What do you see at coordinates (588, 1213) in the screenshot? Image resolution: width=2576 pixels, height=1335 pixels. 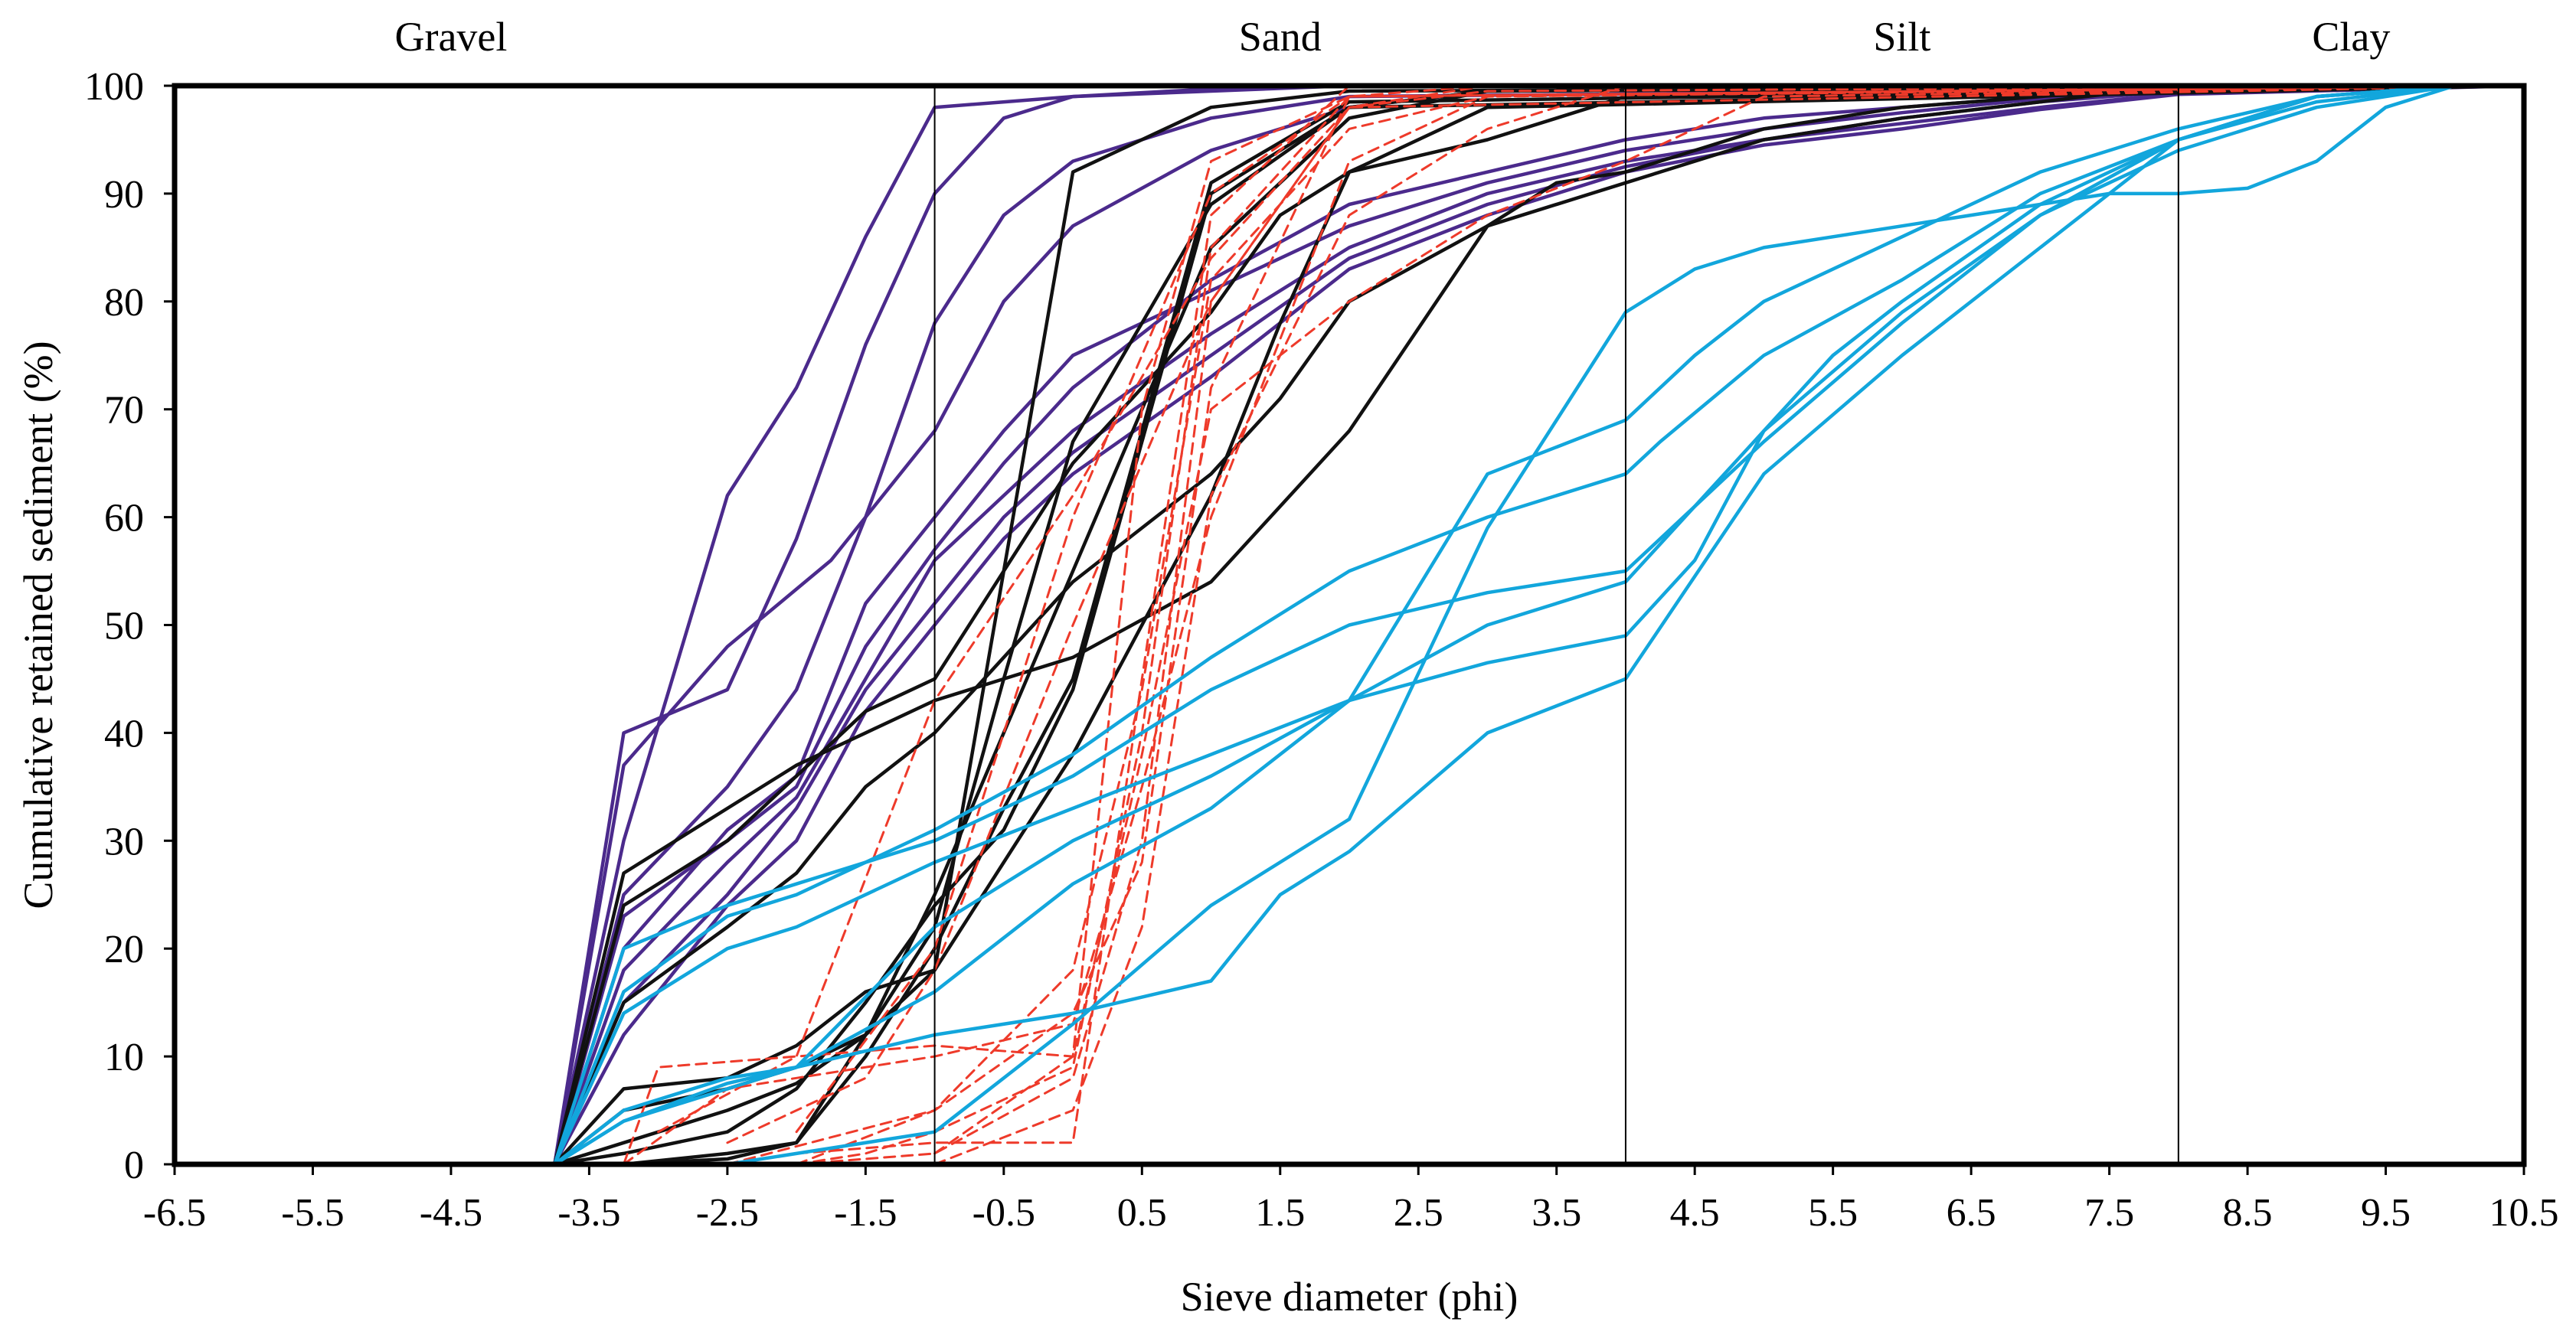 I see `x-tick-label: -3.5` at bounding box center [588, 1213].